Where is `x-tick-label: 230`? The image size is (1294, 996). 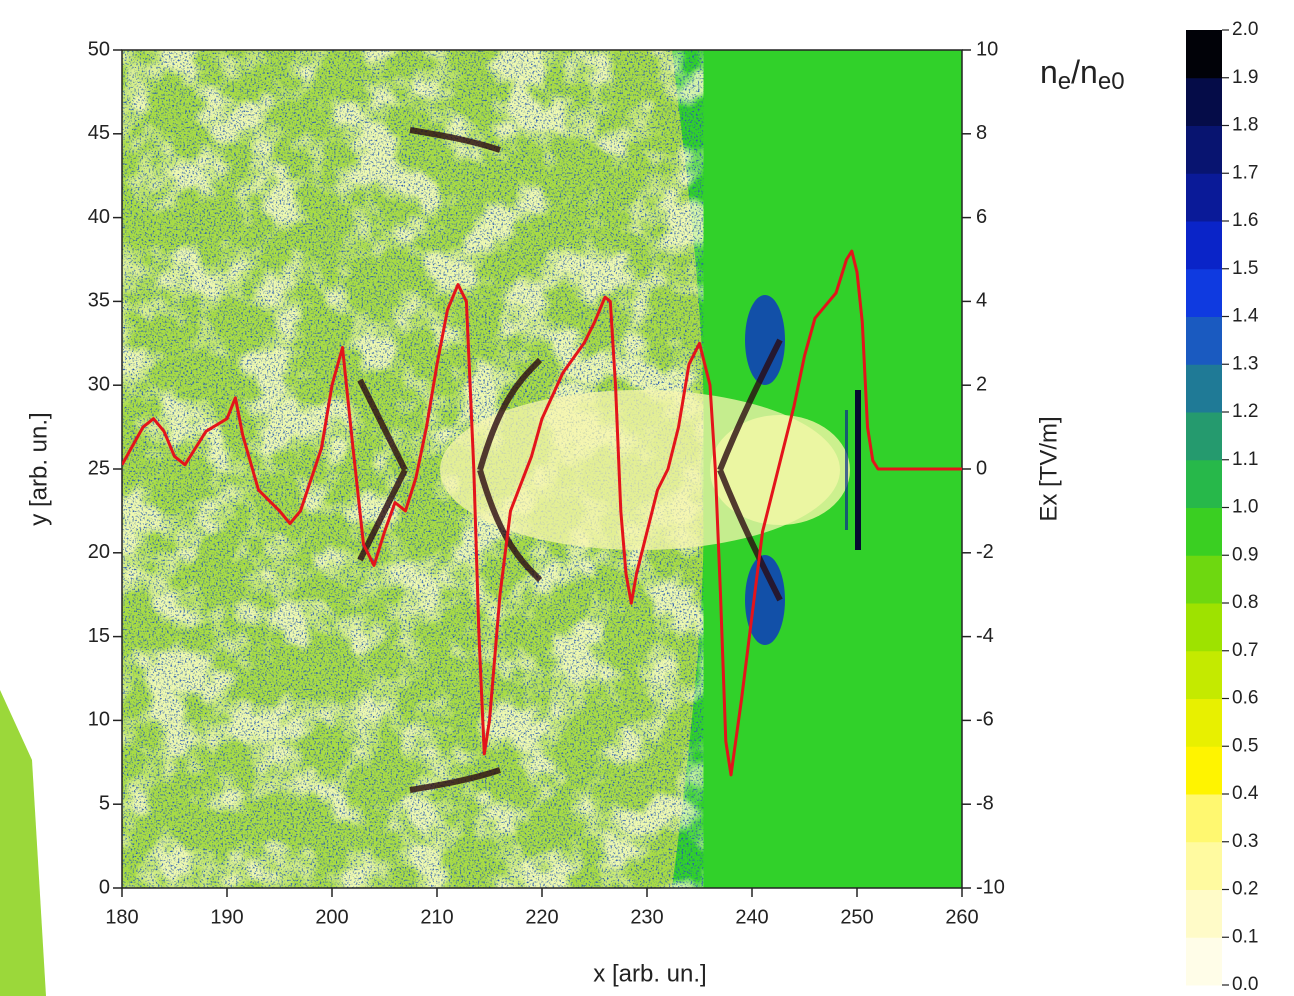 x-tick-label: 230 is located at coordinates (646, 917).